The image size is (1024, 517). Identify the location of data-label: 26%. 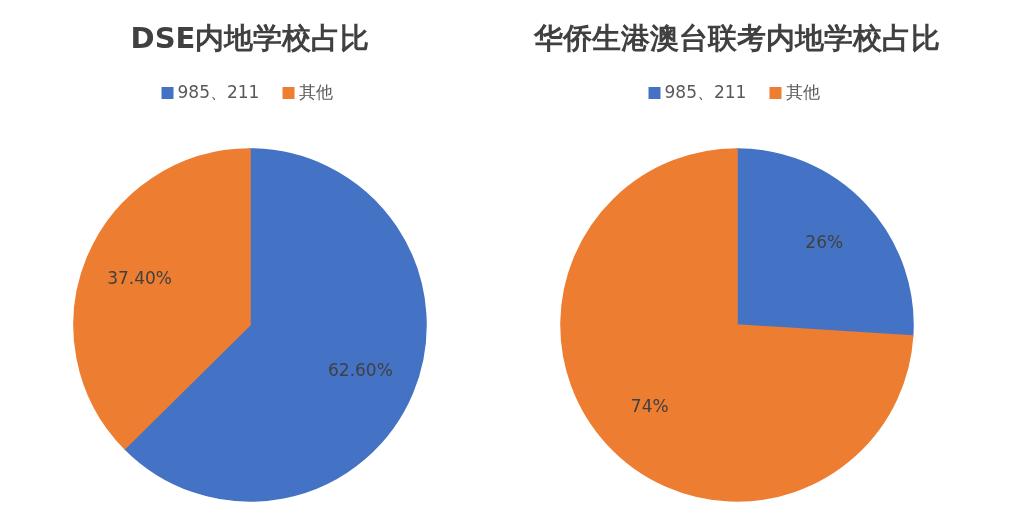
(824, 242).